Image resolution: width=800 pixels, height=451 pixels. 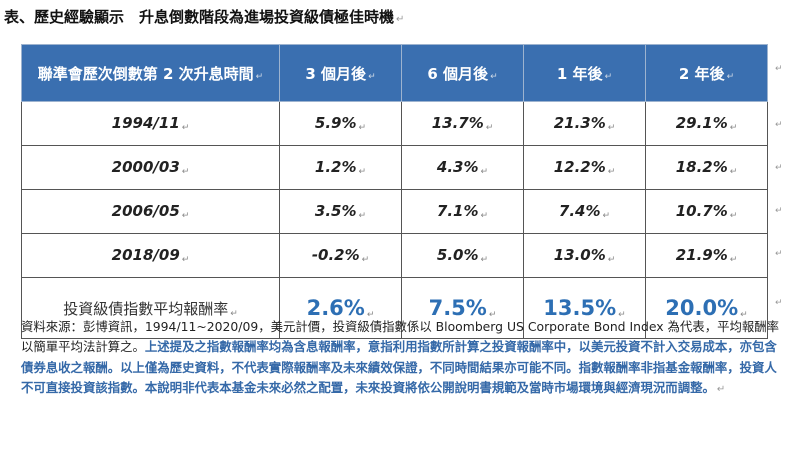 I want to click on return-6m: 7.1% ↵, so click(x=462, y=211).